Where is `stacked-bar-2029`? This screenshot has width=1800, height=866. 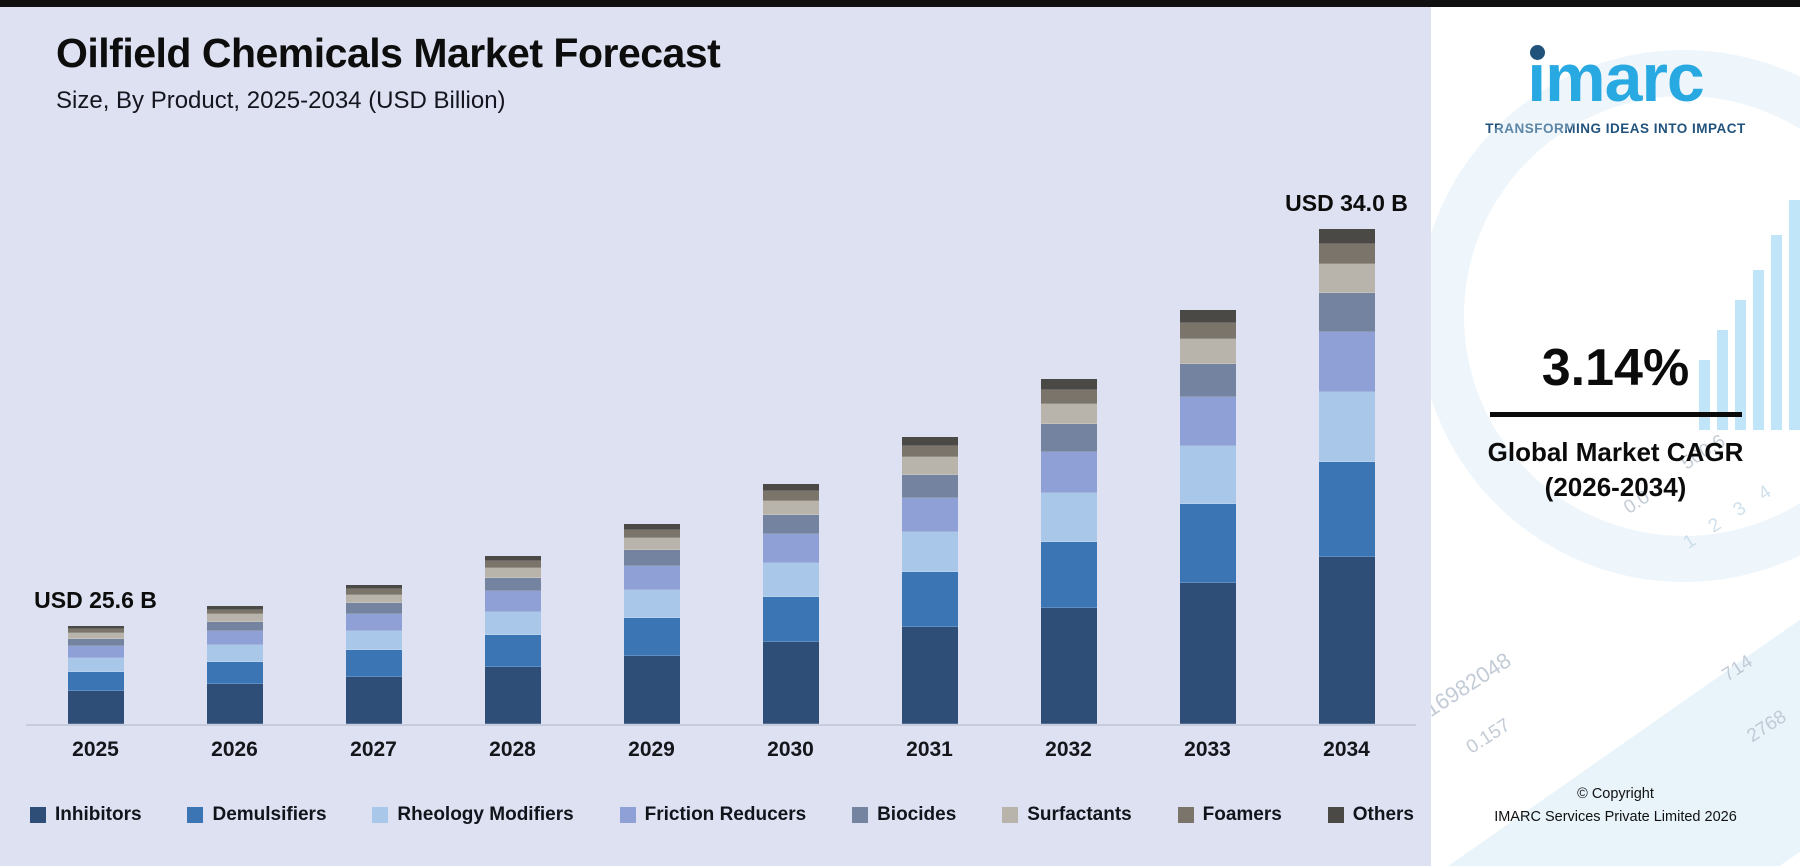
stacked-bar-2029 is located at coordinates (651, 624).